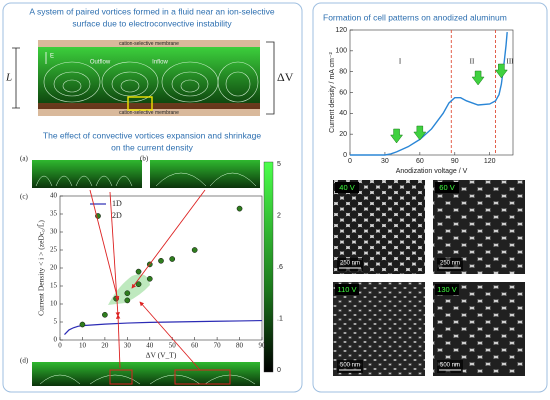  Describe the element at coordinates (160, 63) in the screenshot. I see `inflow-label: Inflow` at that location.